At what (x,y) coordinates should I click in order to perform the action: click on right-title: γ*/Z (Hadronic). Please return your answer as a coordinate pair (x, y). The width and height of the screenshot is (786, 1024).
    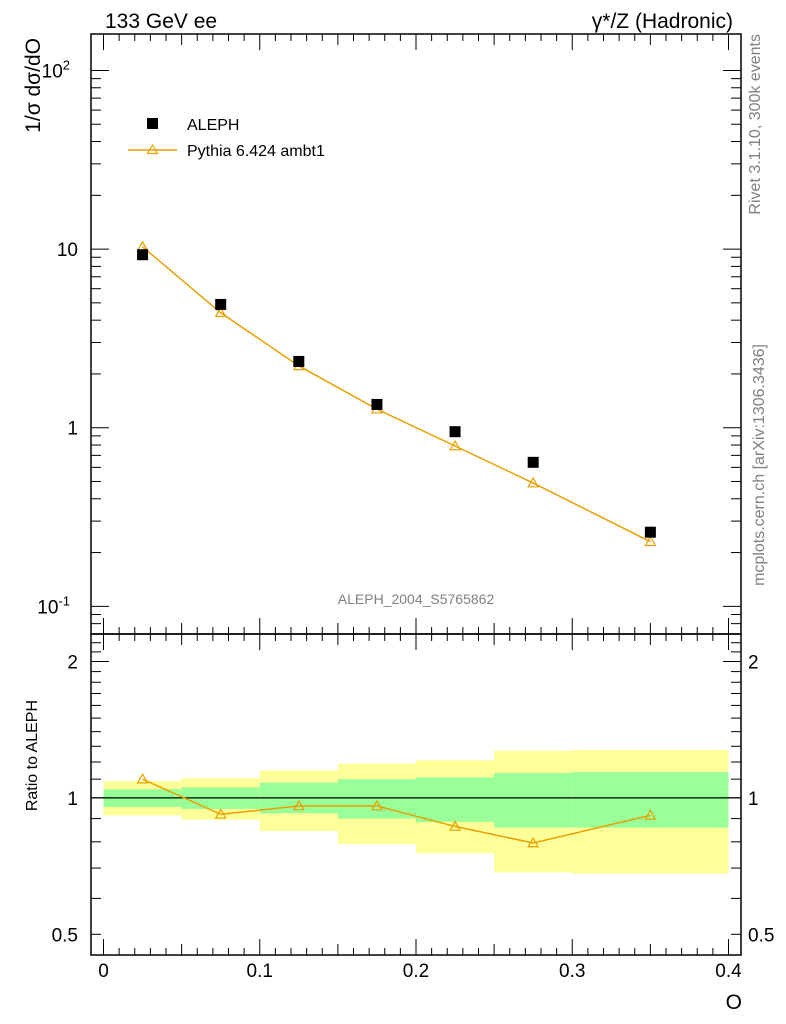
    Looking at the image, I should click on (662, 21).